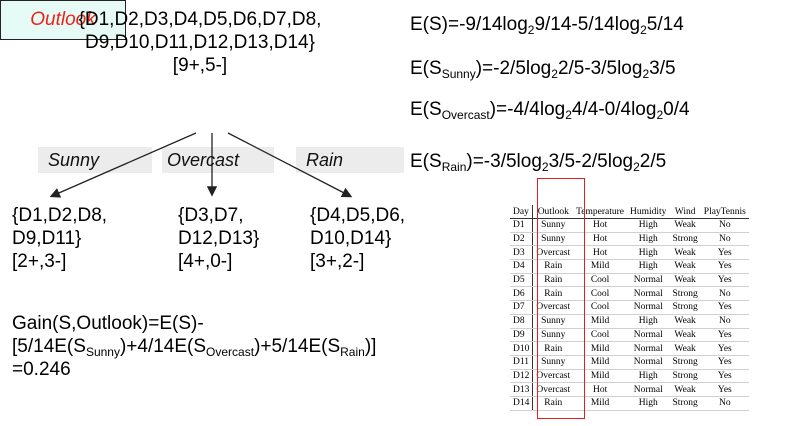  Describe the element at coordinates (685, 212) in the screenshot. I see `col-header-wind: Wind` at that location.